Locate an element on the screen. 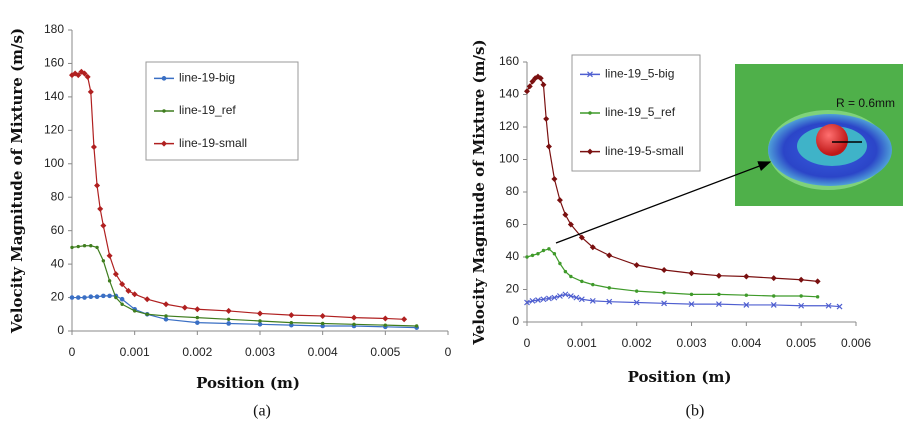  y-tick-label: 160 is located at coordinates (509, 61).